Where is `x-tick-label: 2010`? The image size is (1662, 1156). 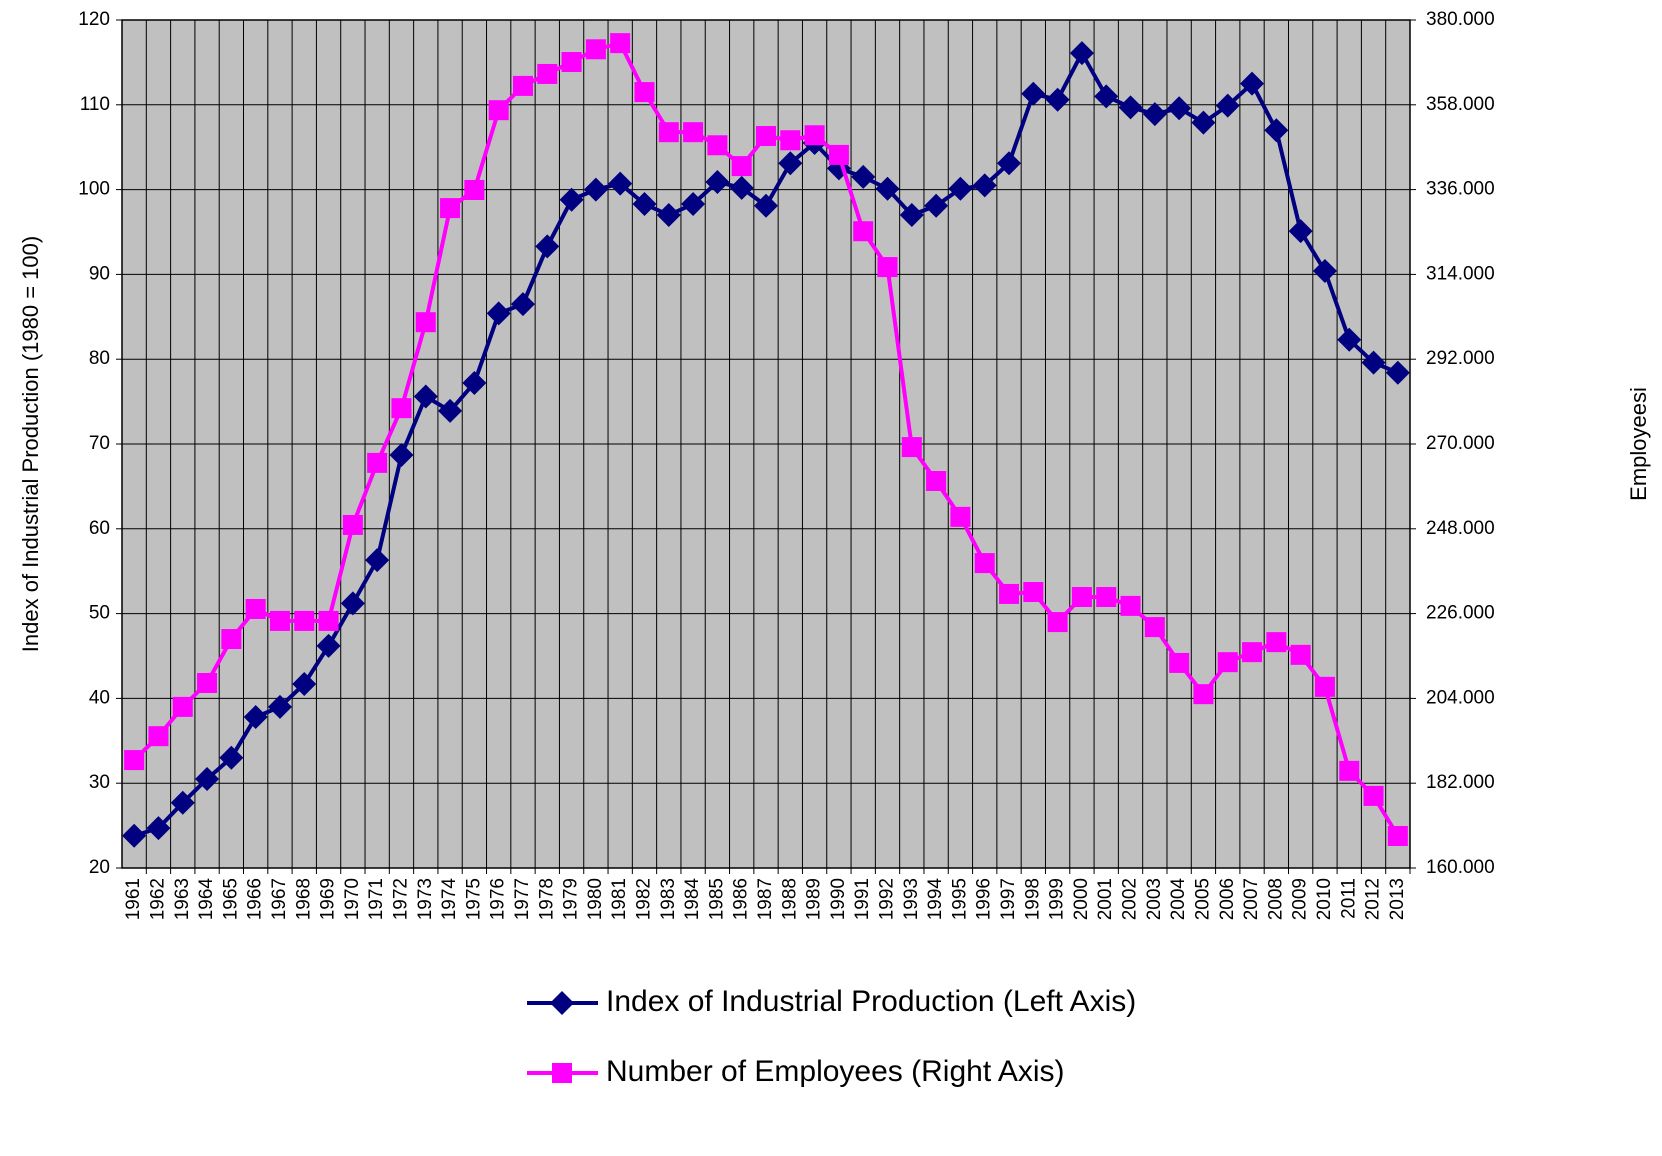
x-tick-label: 2010 is located at coordinates (1324, 899).